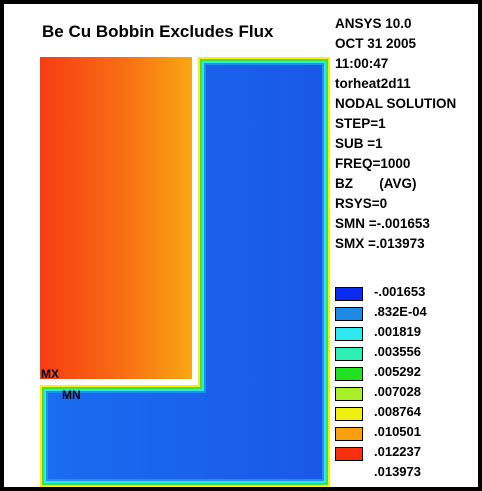  Describe the element at coordinates (396, 103) in the screenshot. I see `info-solution-type: NODAL SOLUTION` at that location.